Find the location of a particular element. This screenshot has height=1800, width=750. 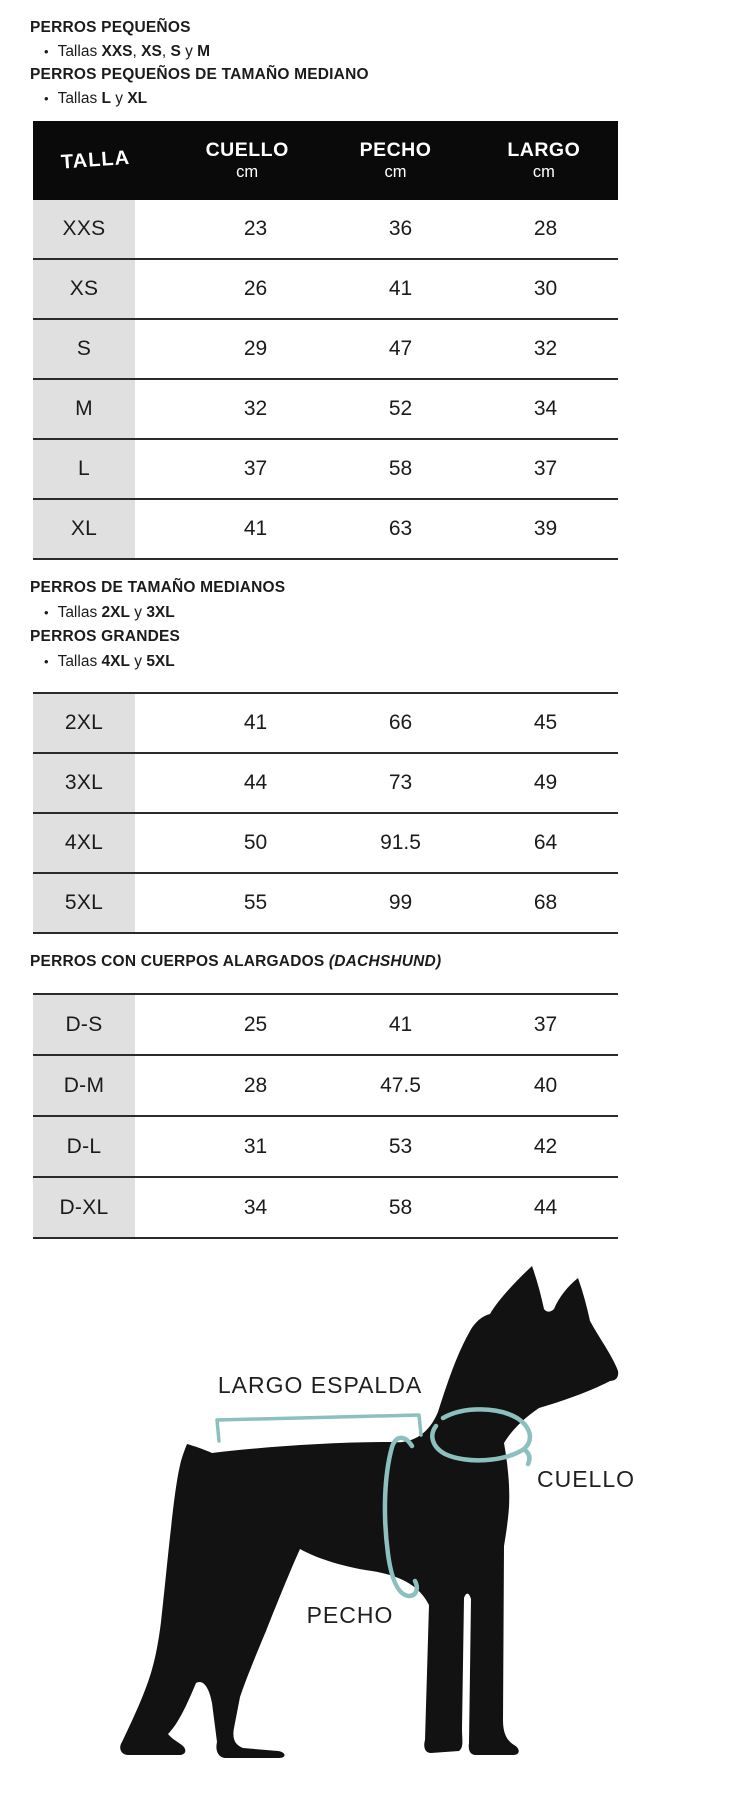

table-row: 2XL 41 66 45 is located at coordinates (325, 724).